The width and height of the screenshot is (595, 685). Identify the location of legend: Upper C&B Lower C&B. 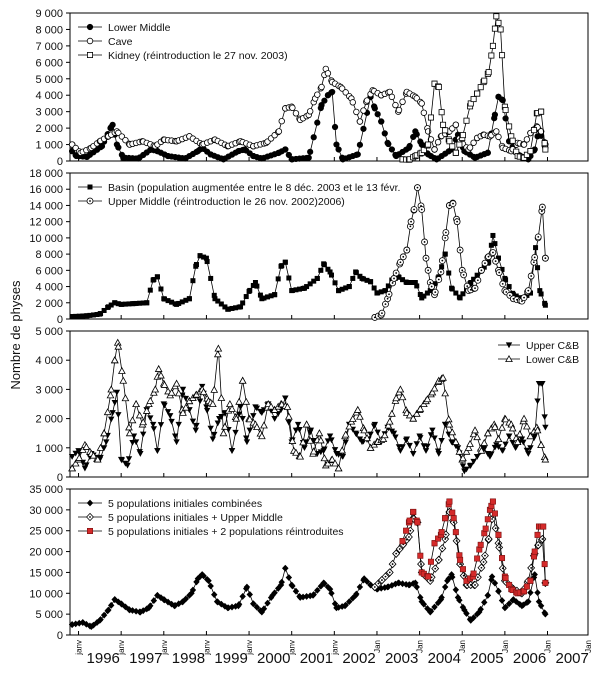
(538, 353).